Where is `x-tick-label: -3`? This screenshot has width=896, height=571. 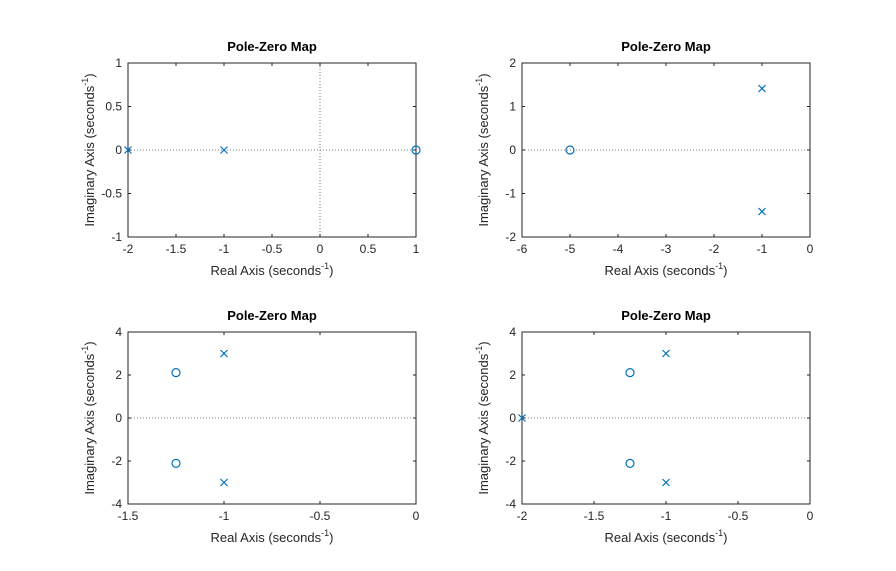
x-tick-label: -3 is located at coordinates (666, 249).